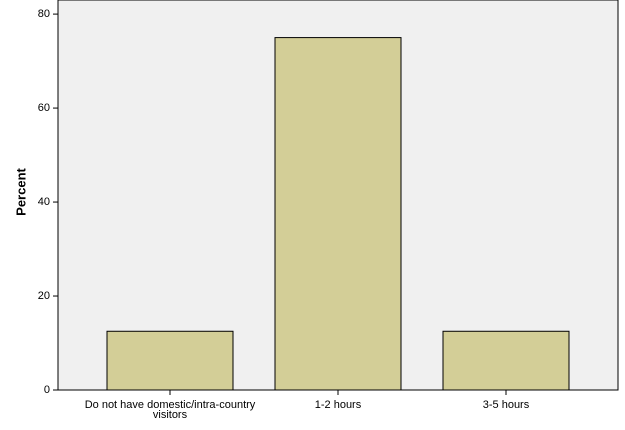 The height and width of the screenshot is (430, 625). What do you see at coordinates (44, 202) in the screenshot?
I see `y-tick-label: 40` at bounding box center [44, 202].